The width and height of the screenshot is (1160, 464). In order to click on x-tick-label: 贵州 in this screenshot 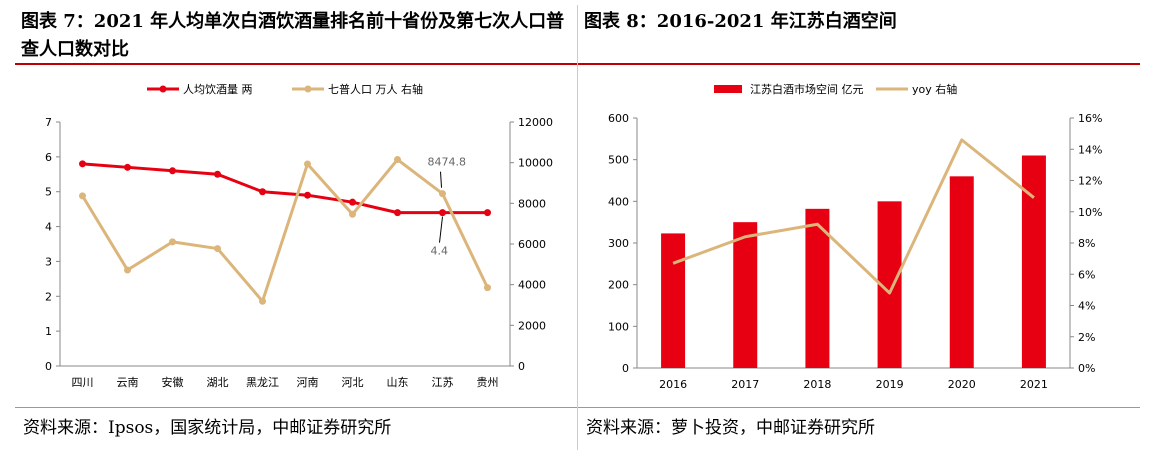, I will do `click(488, 382)`.